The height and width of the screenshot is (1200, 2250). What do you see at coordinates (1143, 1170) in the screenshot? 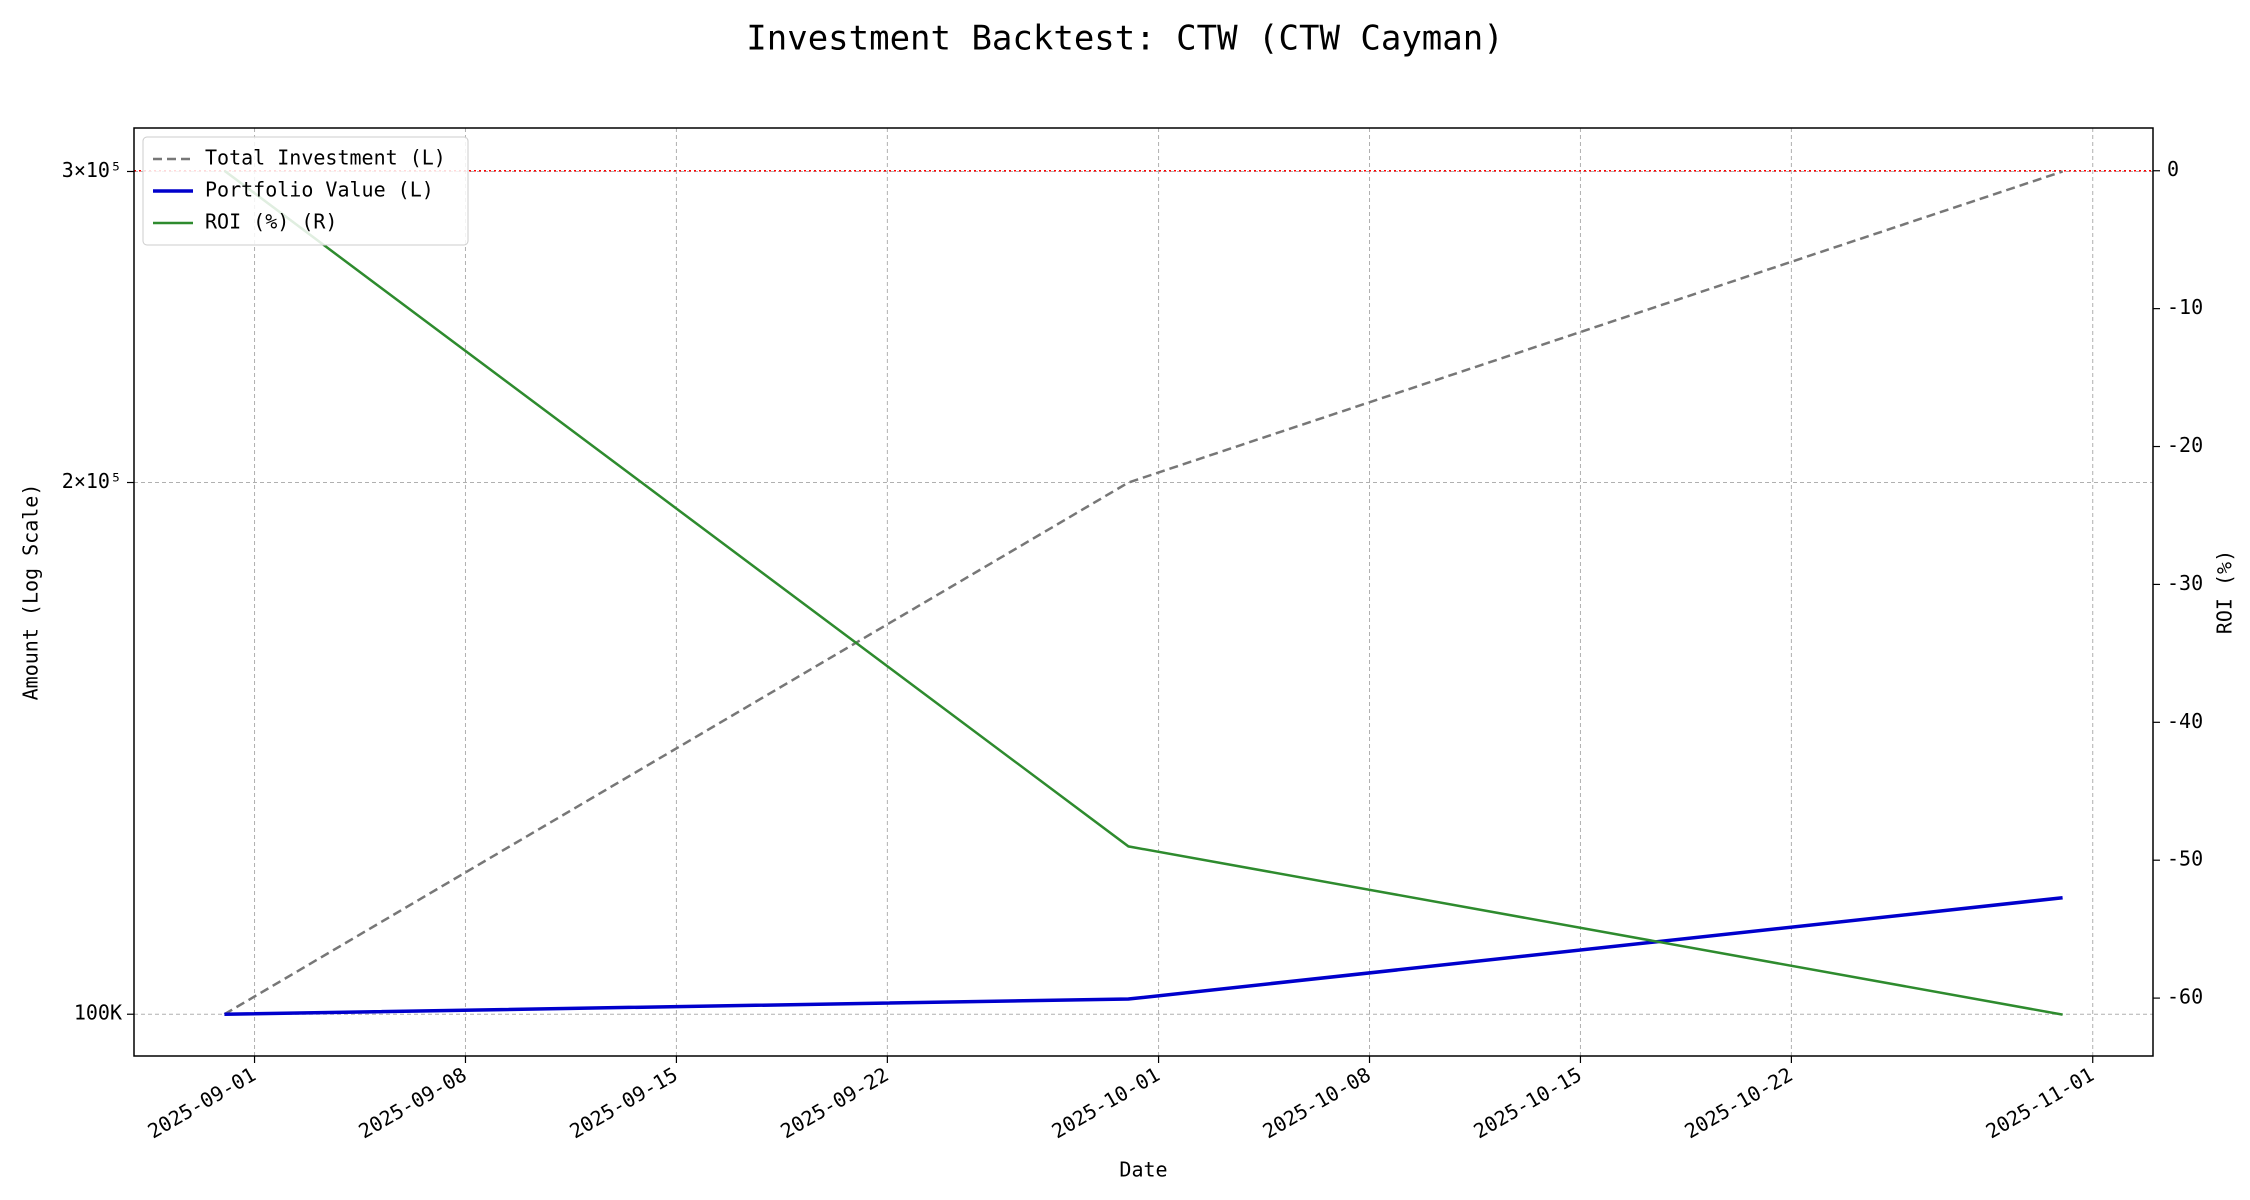
I see `x-axis-label: Date` at bounding box center [1143, 1170].